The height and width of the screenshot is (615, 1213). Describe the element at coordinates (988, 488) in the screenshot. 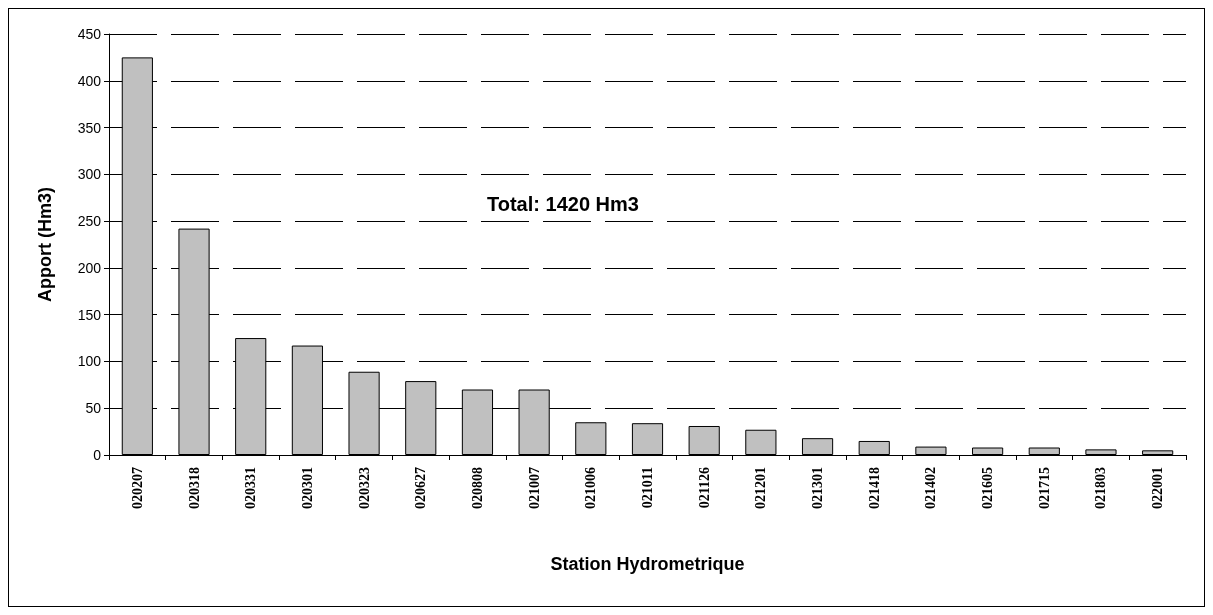

I see `x-tick-label: 021605` at that location.